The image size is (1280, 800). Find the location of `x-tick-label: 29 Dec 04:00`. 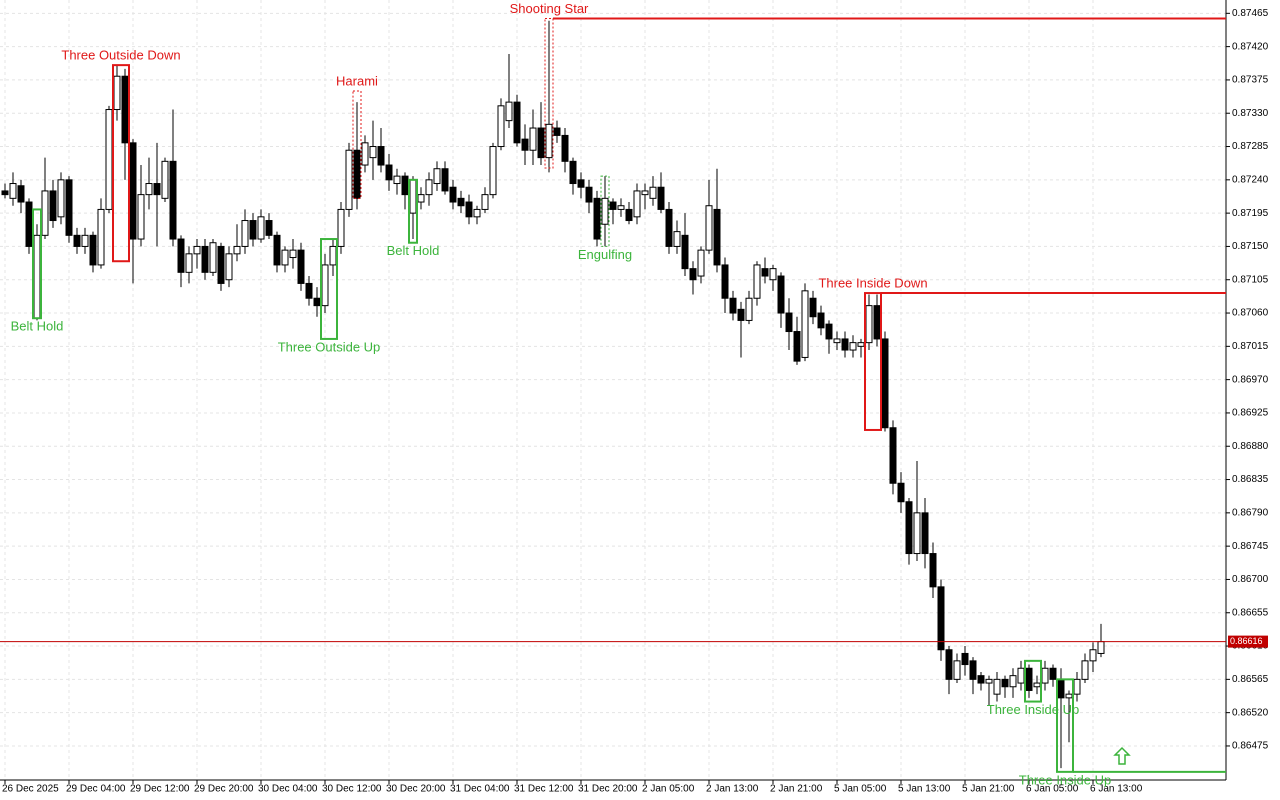

x-tick-label: 29 Dec 04:00 is located at coordinates (96, 789).